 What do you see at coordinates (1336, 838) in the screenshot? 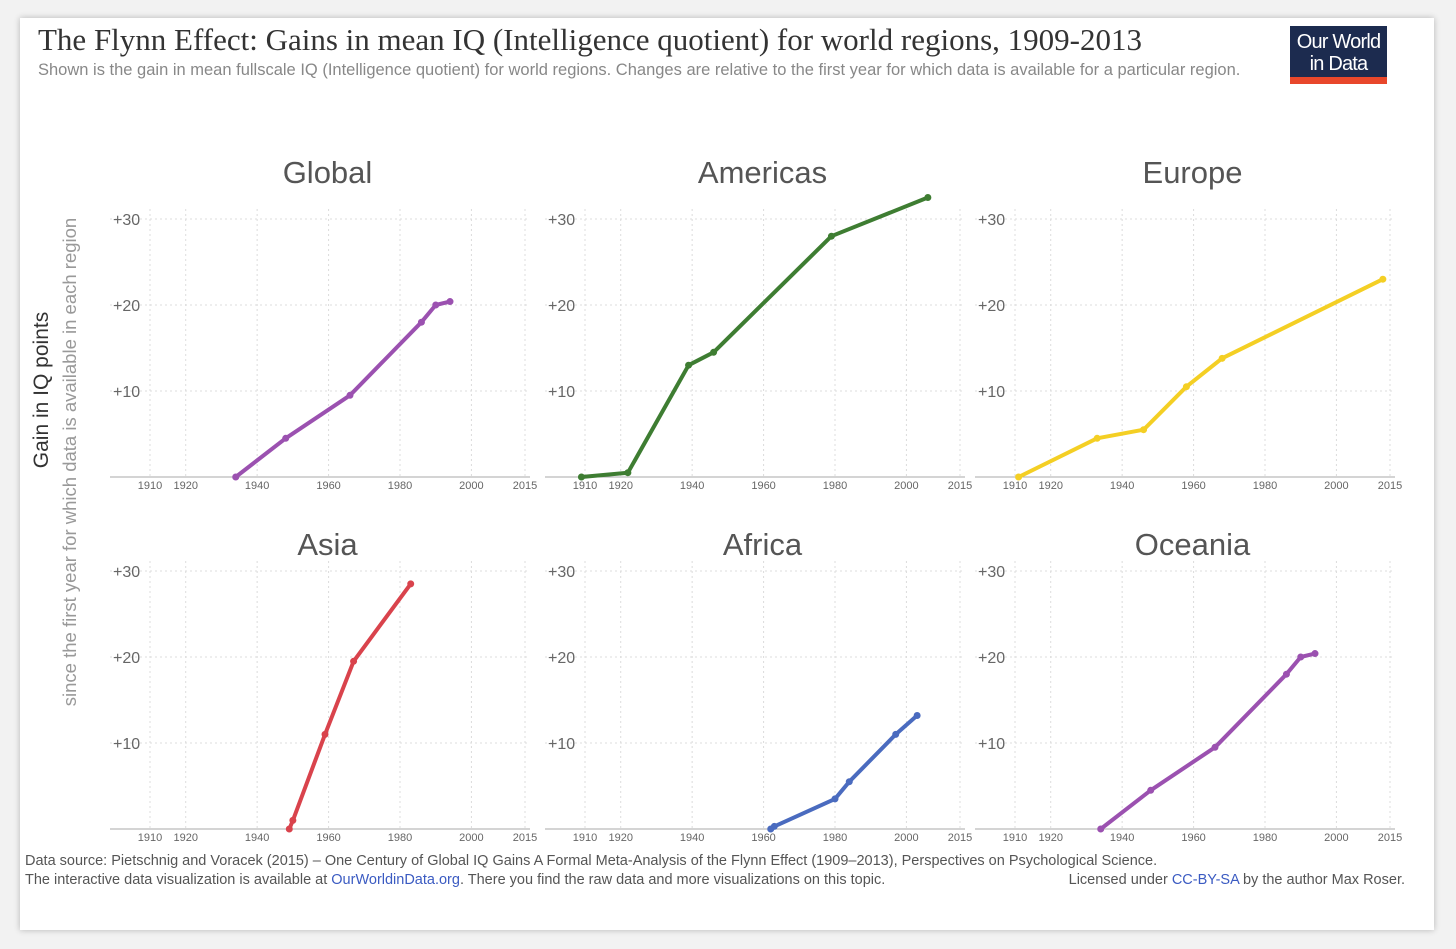
I see `oceania-xtick-label: 2000` at bounding box center [1336, 838].